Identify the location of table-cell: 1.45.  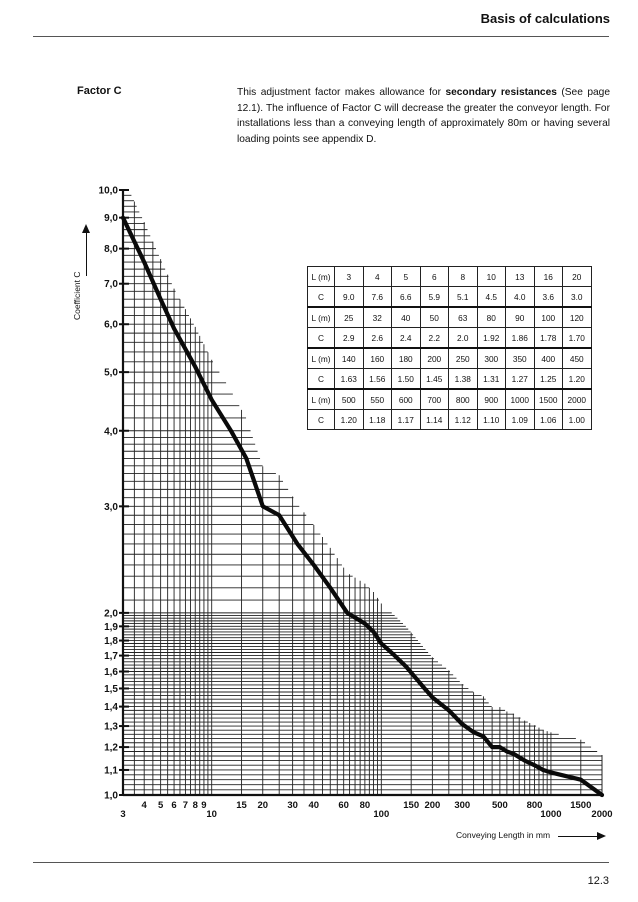
(434, 379).